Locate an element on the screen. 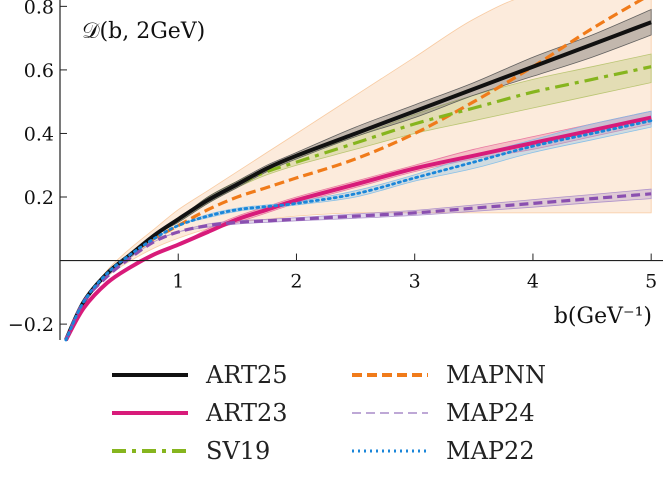  y-tick-label: 0.8 is located at coordinates (39, 9).